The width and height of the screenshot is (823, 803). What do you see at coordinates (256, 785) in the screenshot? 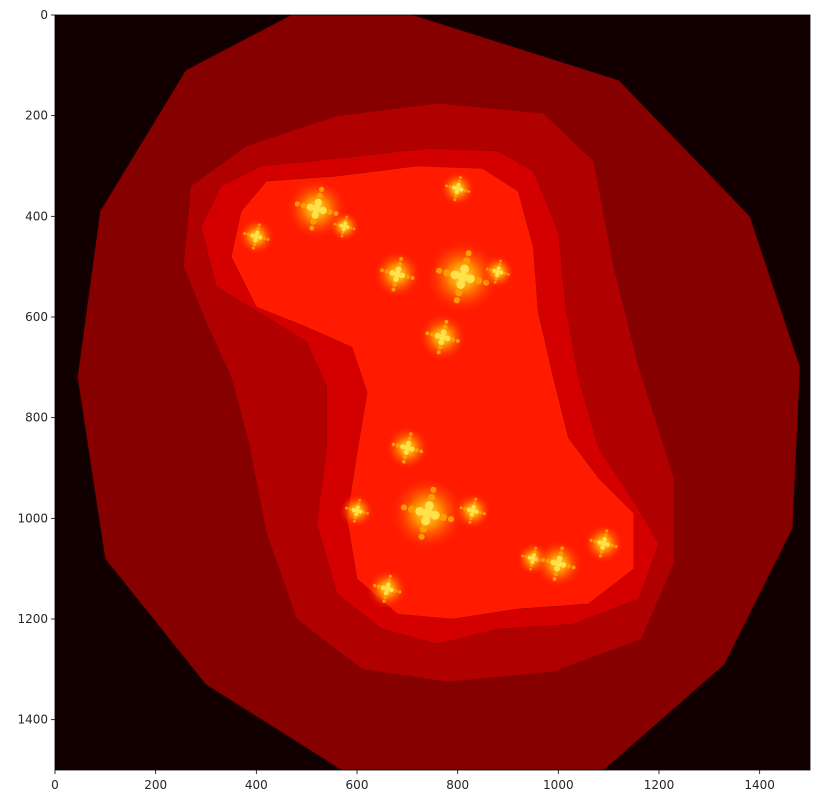
I see `x-tick-label: 400` at bounding box center [256, 785].